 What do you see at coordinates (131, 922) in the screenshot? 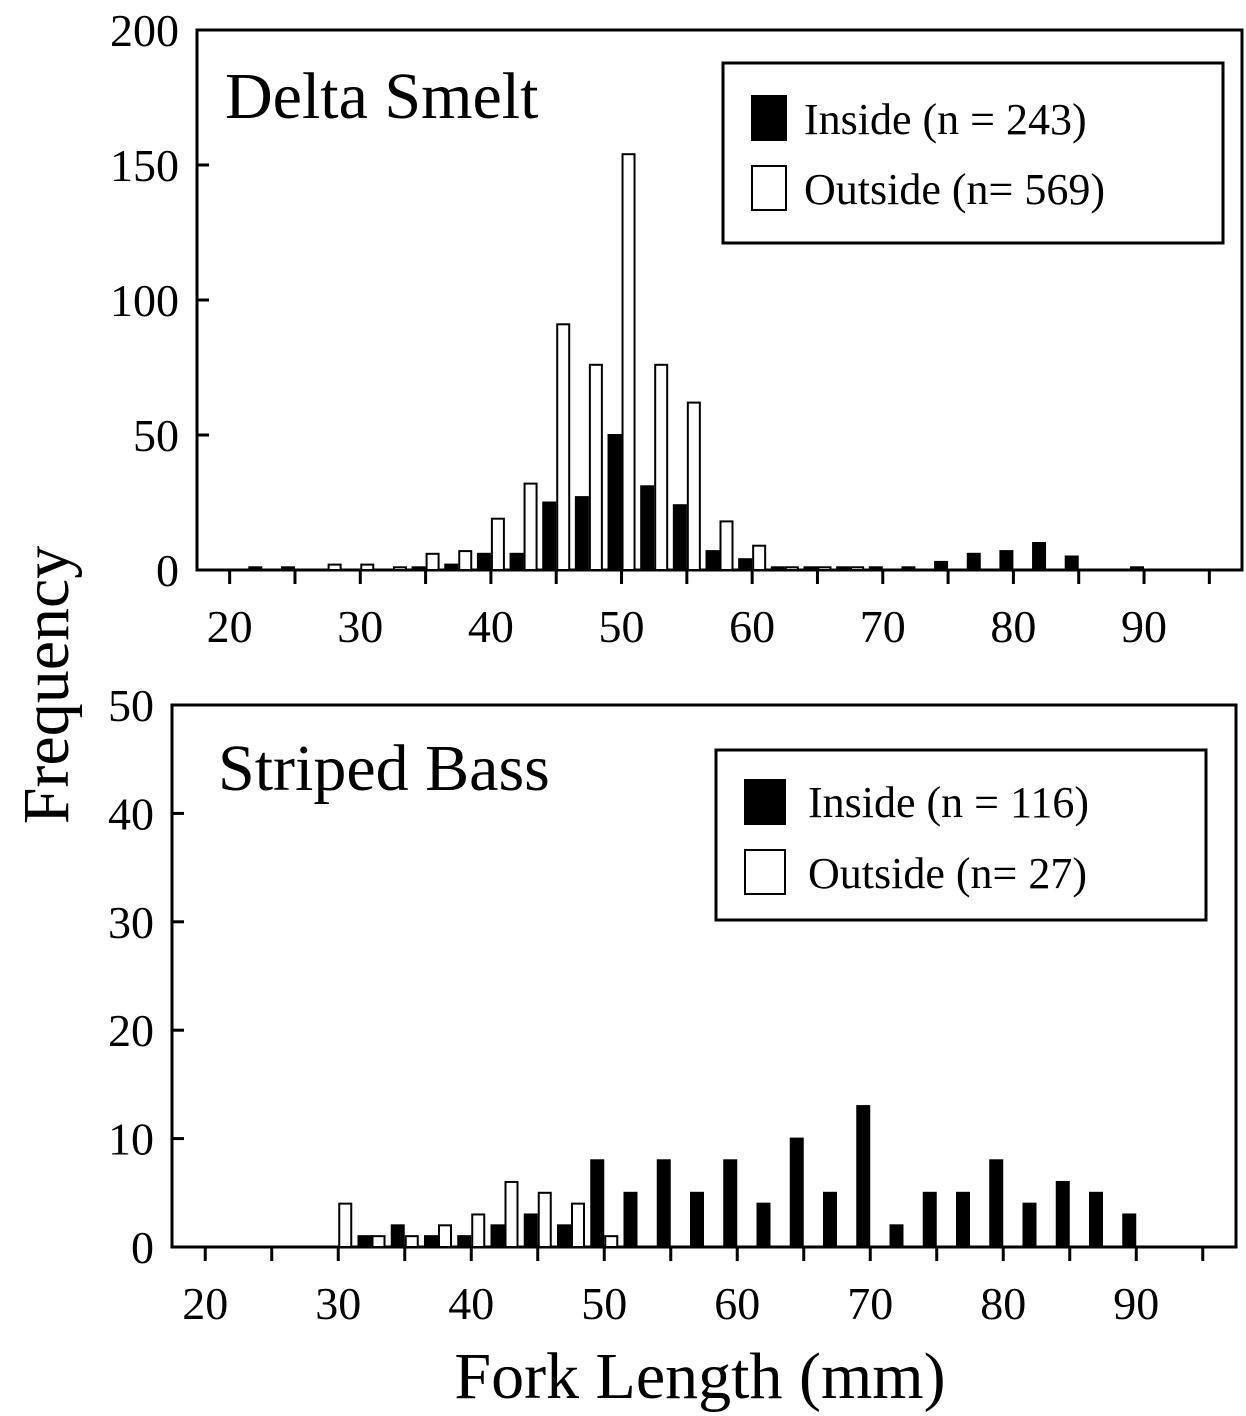
I see `y-tick-label: 30` at bounding box center [131, 922].